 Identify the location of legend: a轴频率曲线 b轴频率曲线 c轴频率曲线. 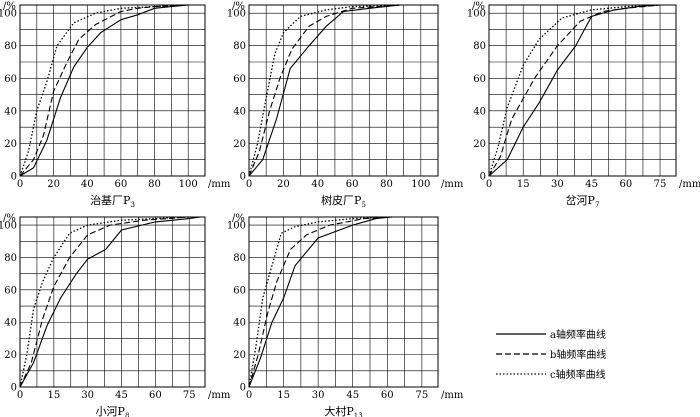
(551, 354).